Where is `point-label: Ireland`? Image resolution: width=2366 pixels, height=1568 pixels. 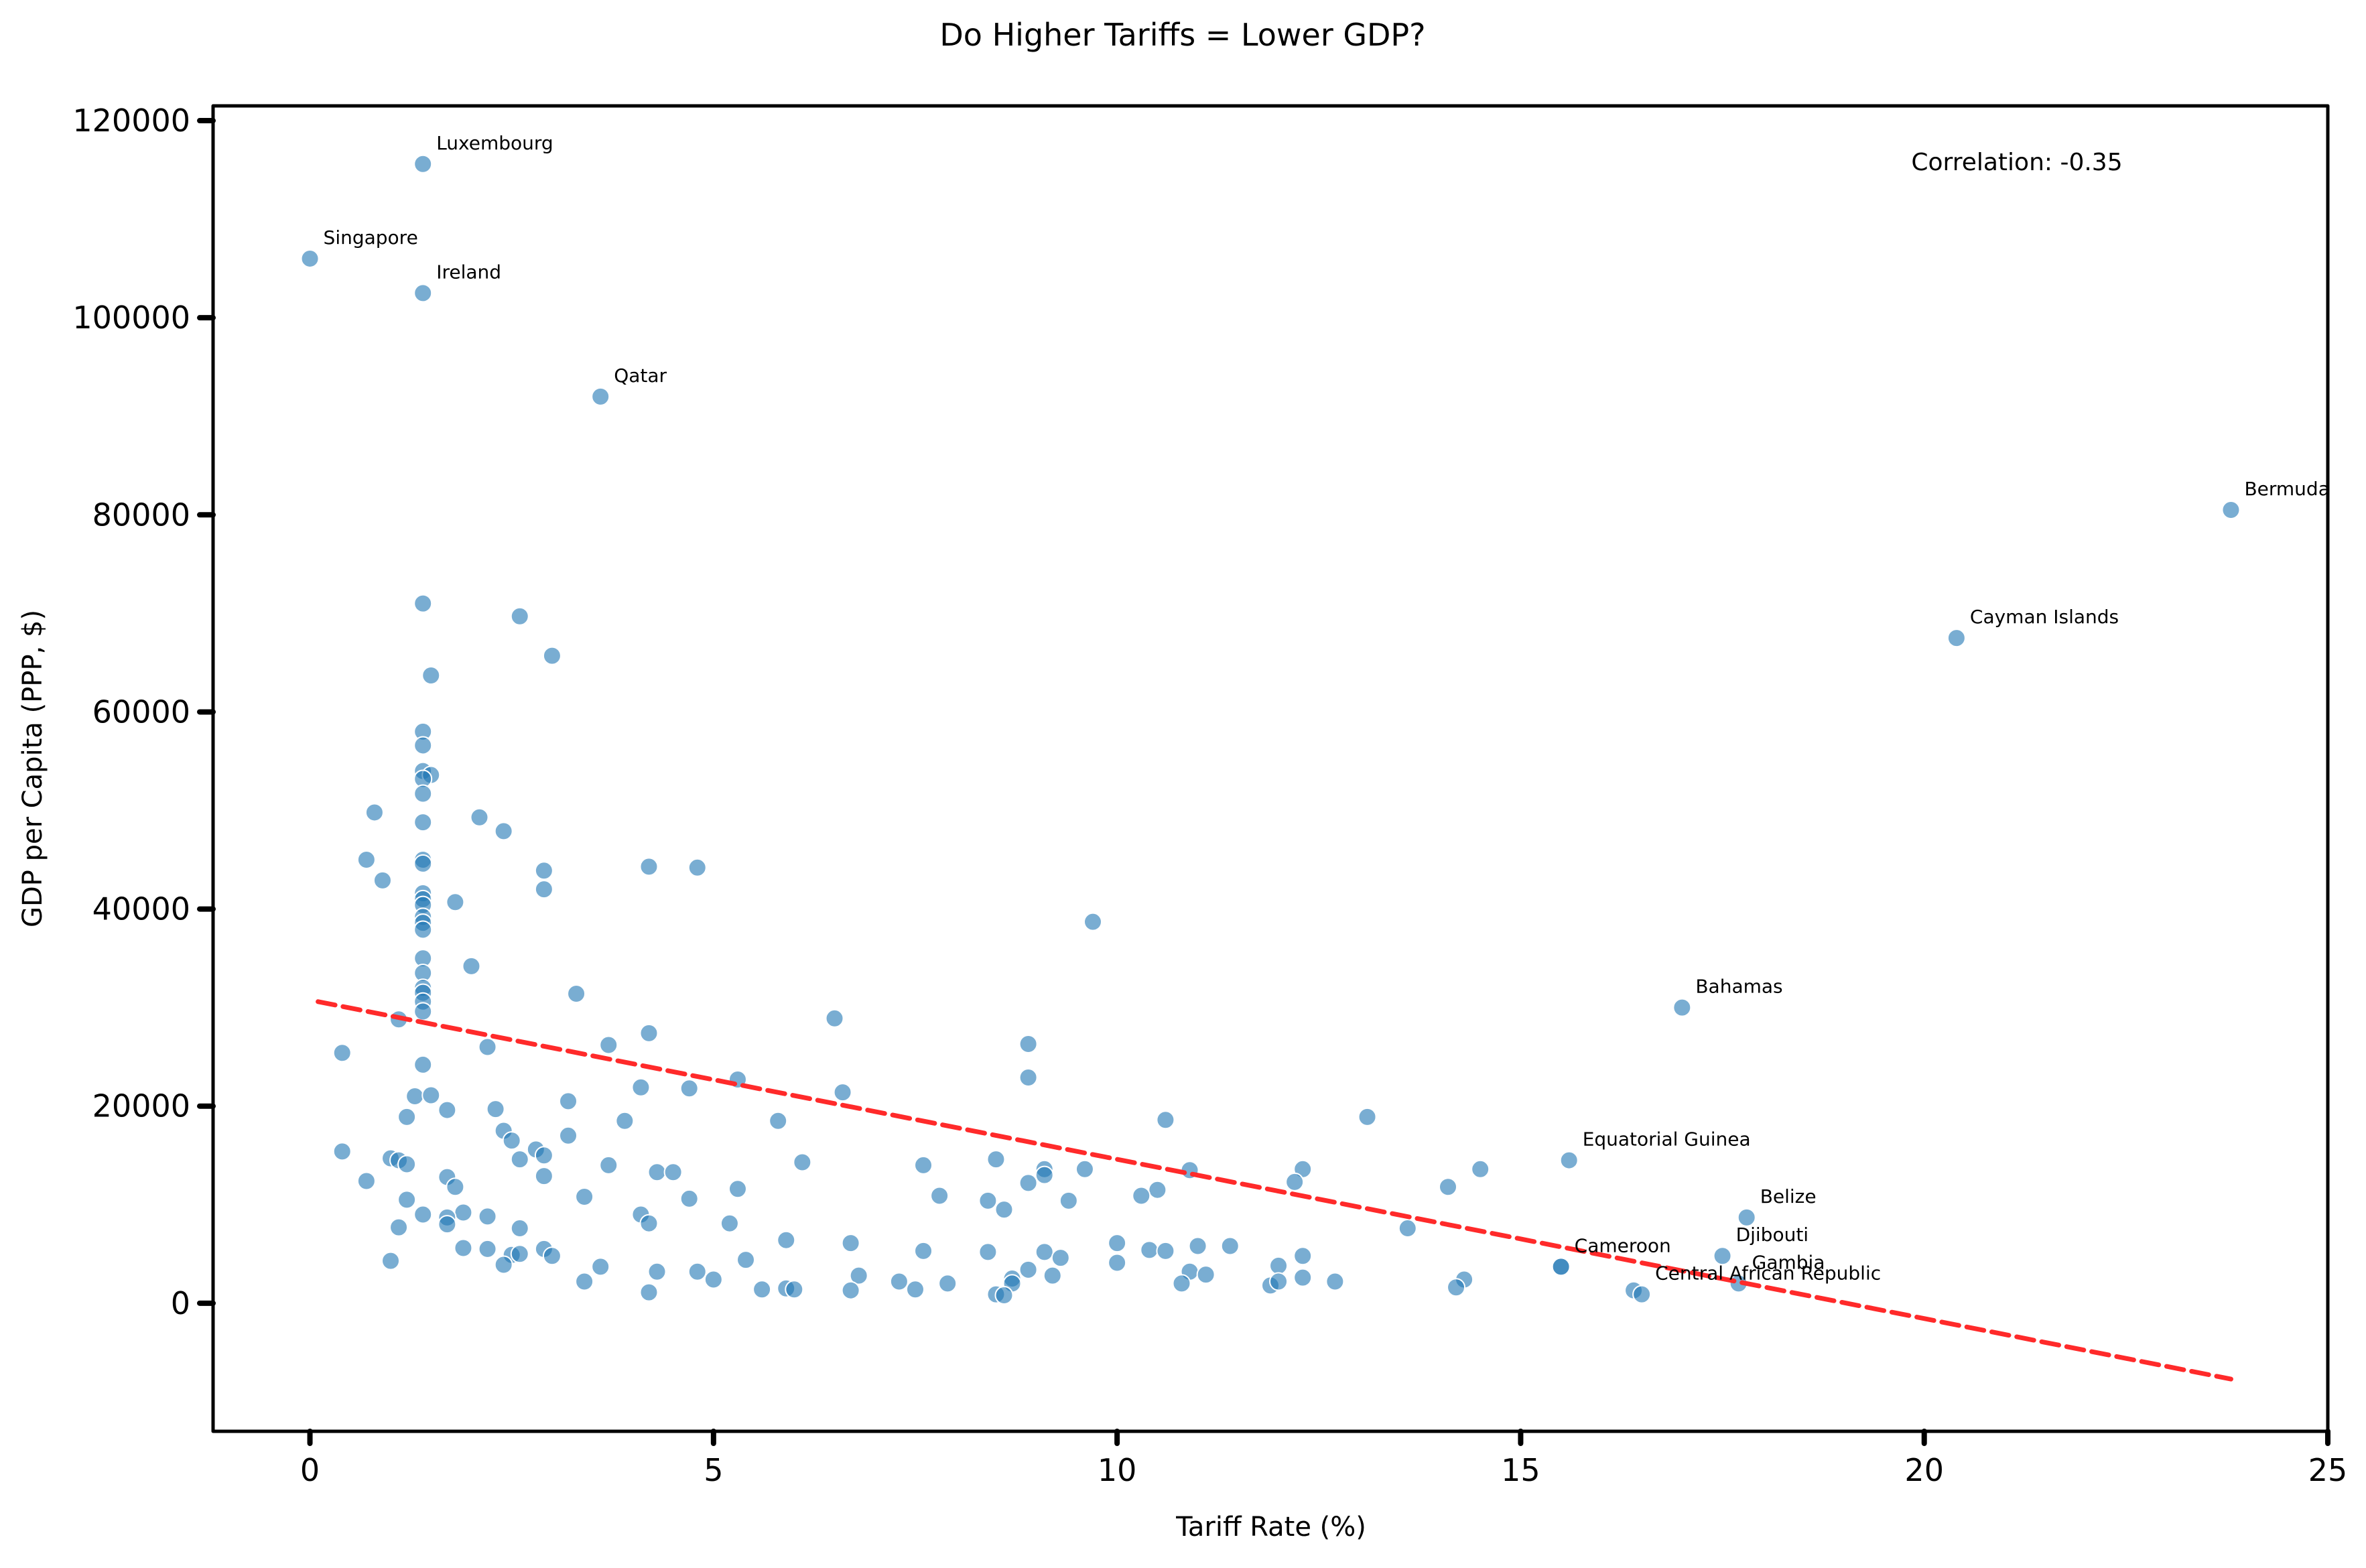 point-label: Ireland is located at coordinates (468, 272).